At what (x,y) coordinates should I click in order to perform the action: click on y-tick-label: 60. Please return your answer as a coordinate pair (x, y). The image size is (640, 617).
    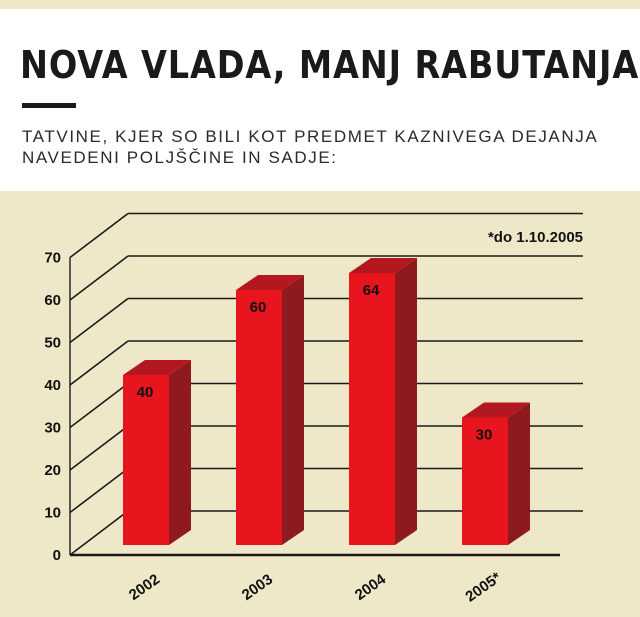
    Looking at the image, I should click on (52, 300).